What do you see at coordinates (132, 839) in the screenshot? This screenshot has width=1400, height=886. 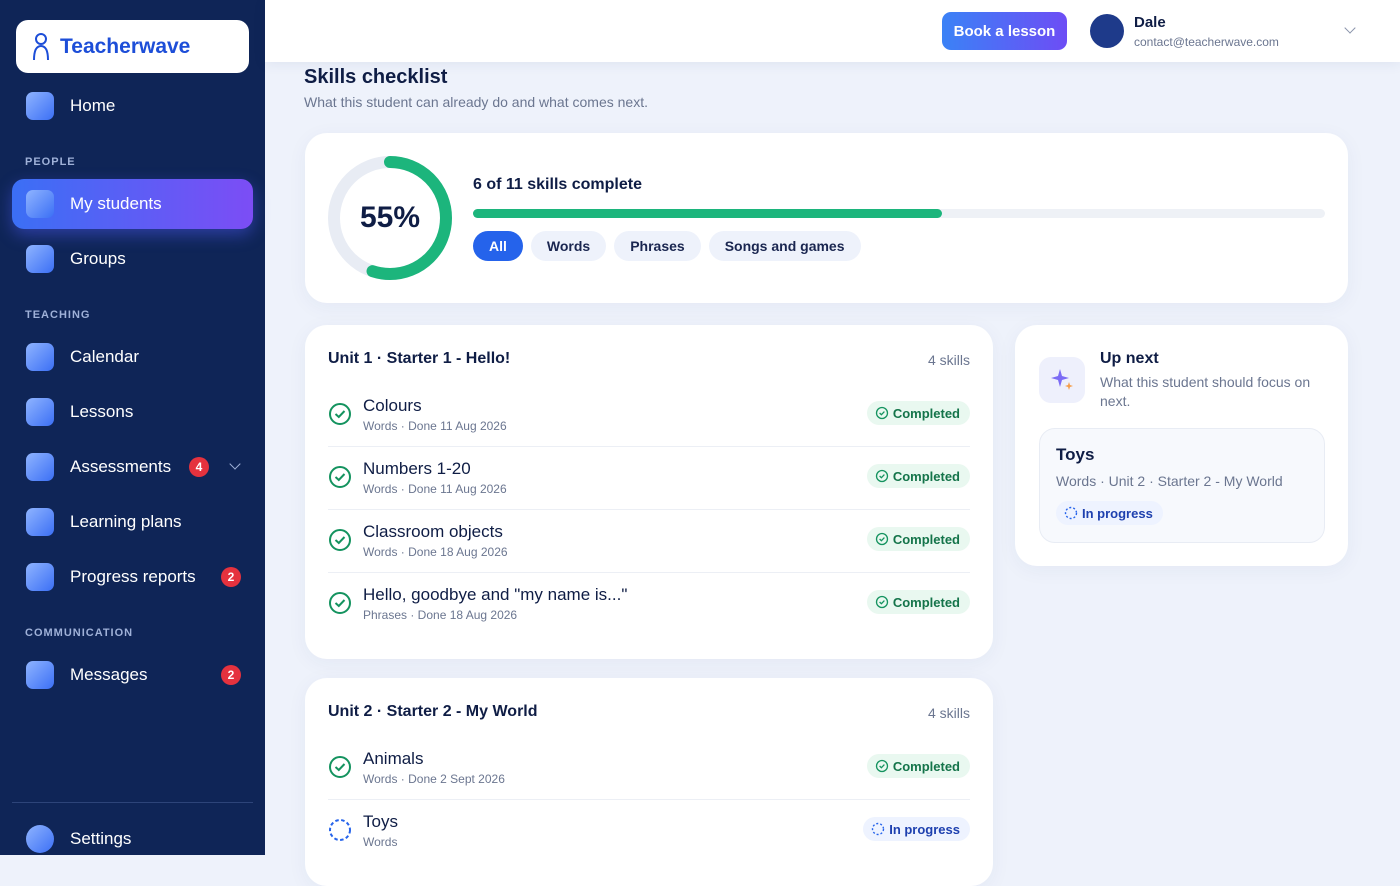 I see `nav-item: Settings` at bounding box center [132, 839].